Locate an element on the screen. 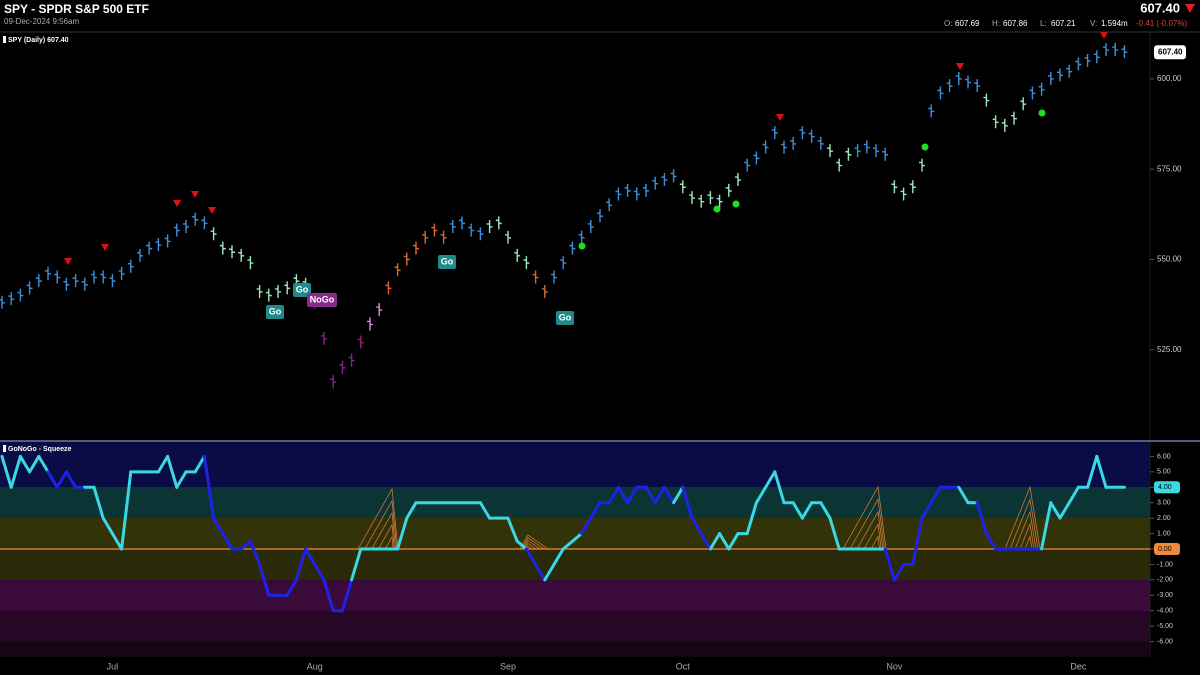  ohlc-label: O: is located at coordinates (948, 23).